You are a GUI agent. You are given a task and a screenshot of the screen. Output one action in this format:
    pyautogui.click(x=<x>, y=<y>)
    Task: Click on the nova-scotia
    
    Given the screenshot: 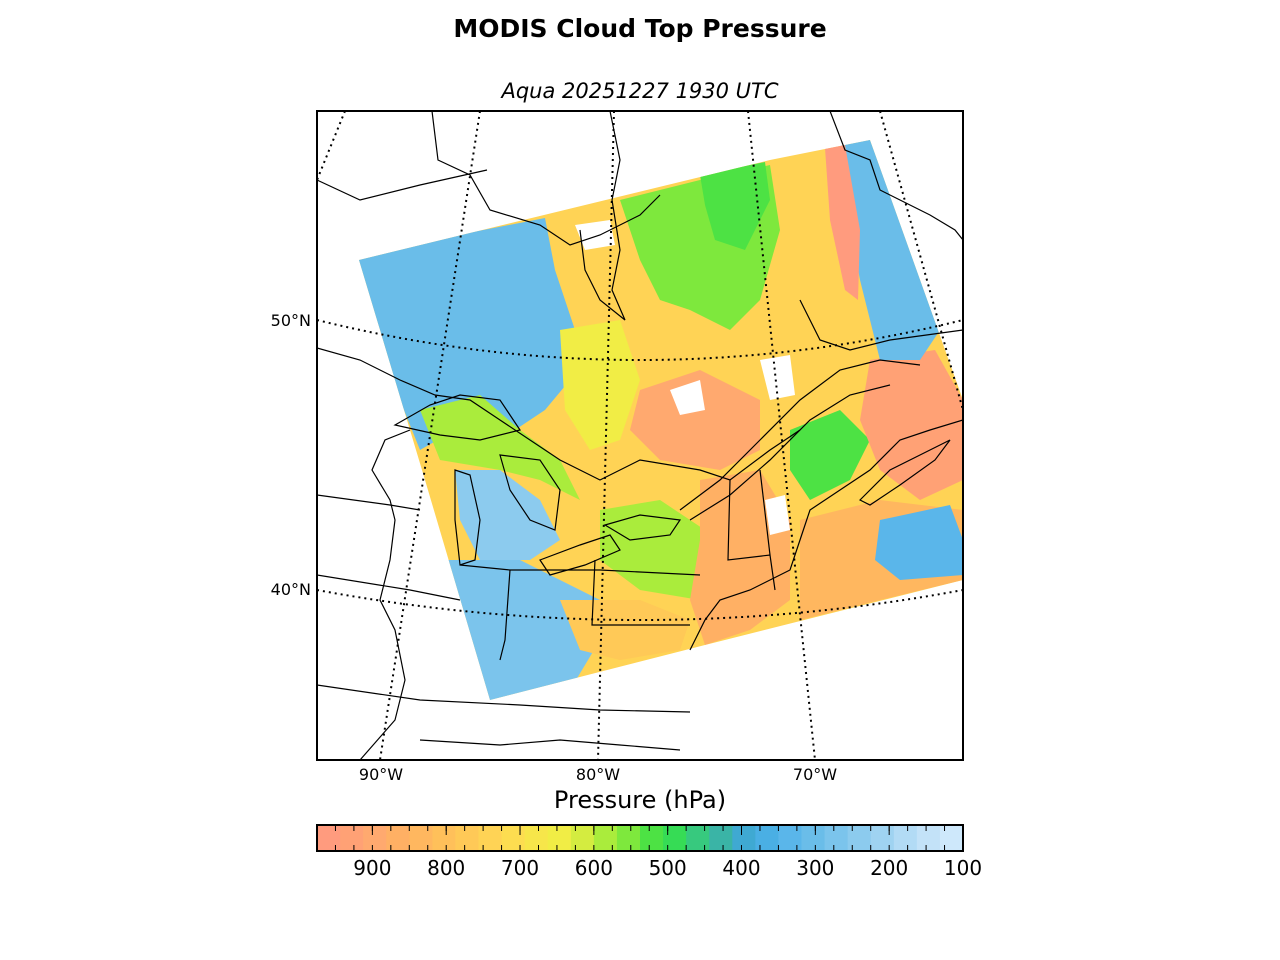 What is the action you would take?
    pyautogui.click(x=904, y=472)
    